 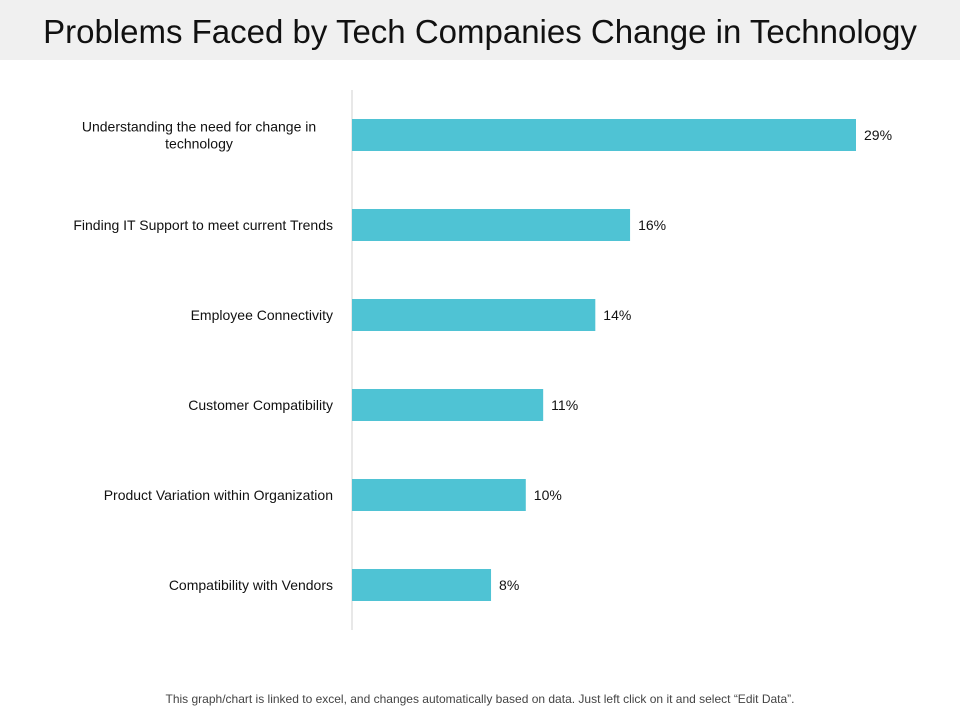 I want to click on data-label-6: 8%, so click(x=509, y=585).